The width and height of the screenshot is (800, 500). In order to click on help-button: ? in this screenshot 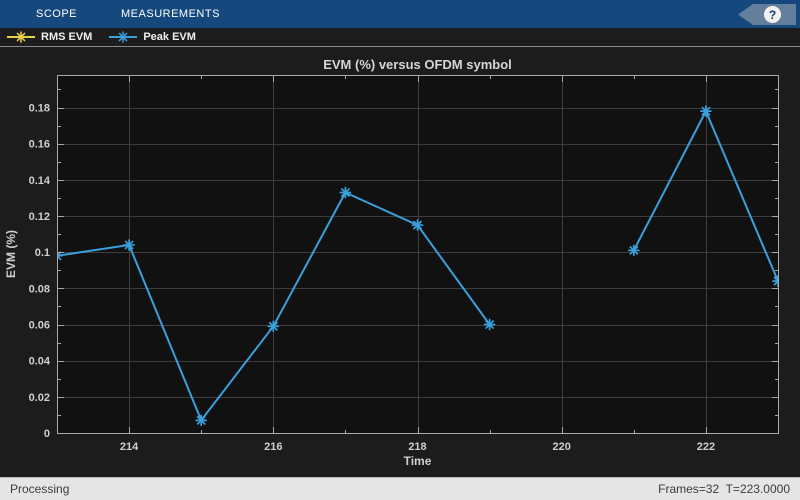, I will do `click(767, 14)`.